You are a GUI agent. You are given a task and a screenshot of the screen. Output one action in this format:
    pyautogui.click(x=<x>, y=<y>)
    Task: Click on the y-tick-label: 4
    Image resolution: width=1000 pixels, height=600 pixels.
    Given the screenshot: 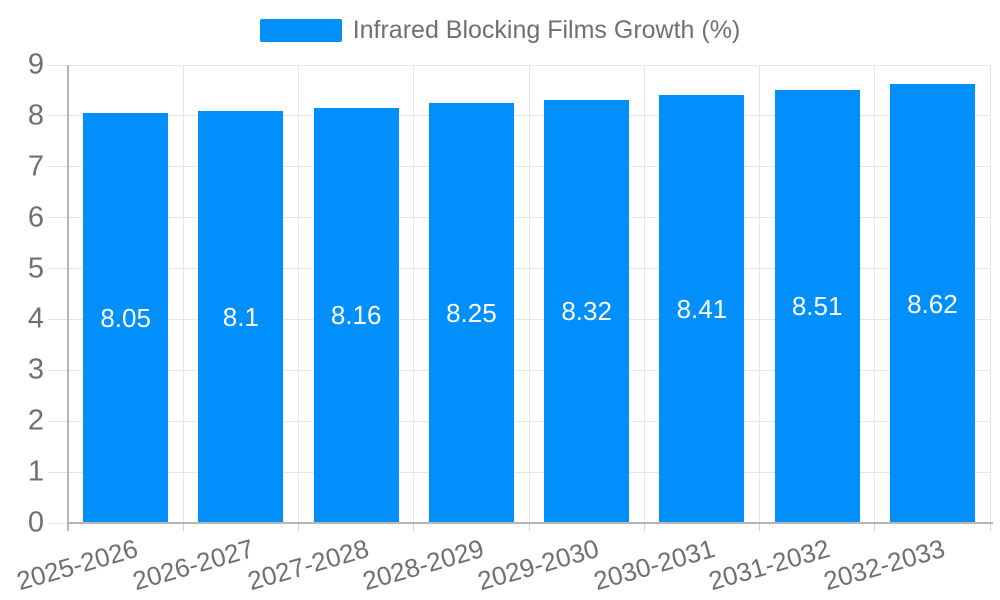 What is the action you would take?
    pyautogui.click(x=35, y=318)
    